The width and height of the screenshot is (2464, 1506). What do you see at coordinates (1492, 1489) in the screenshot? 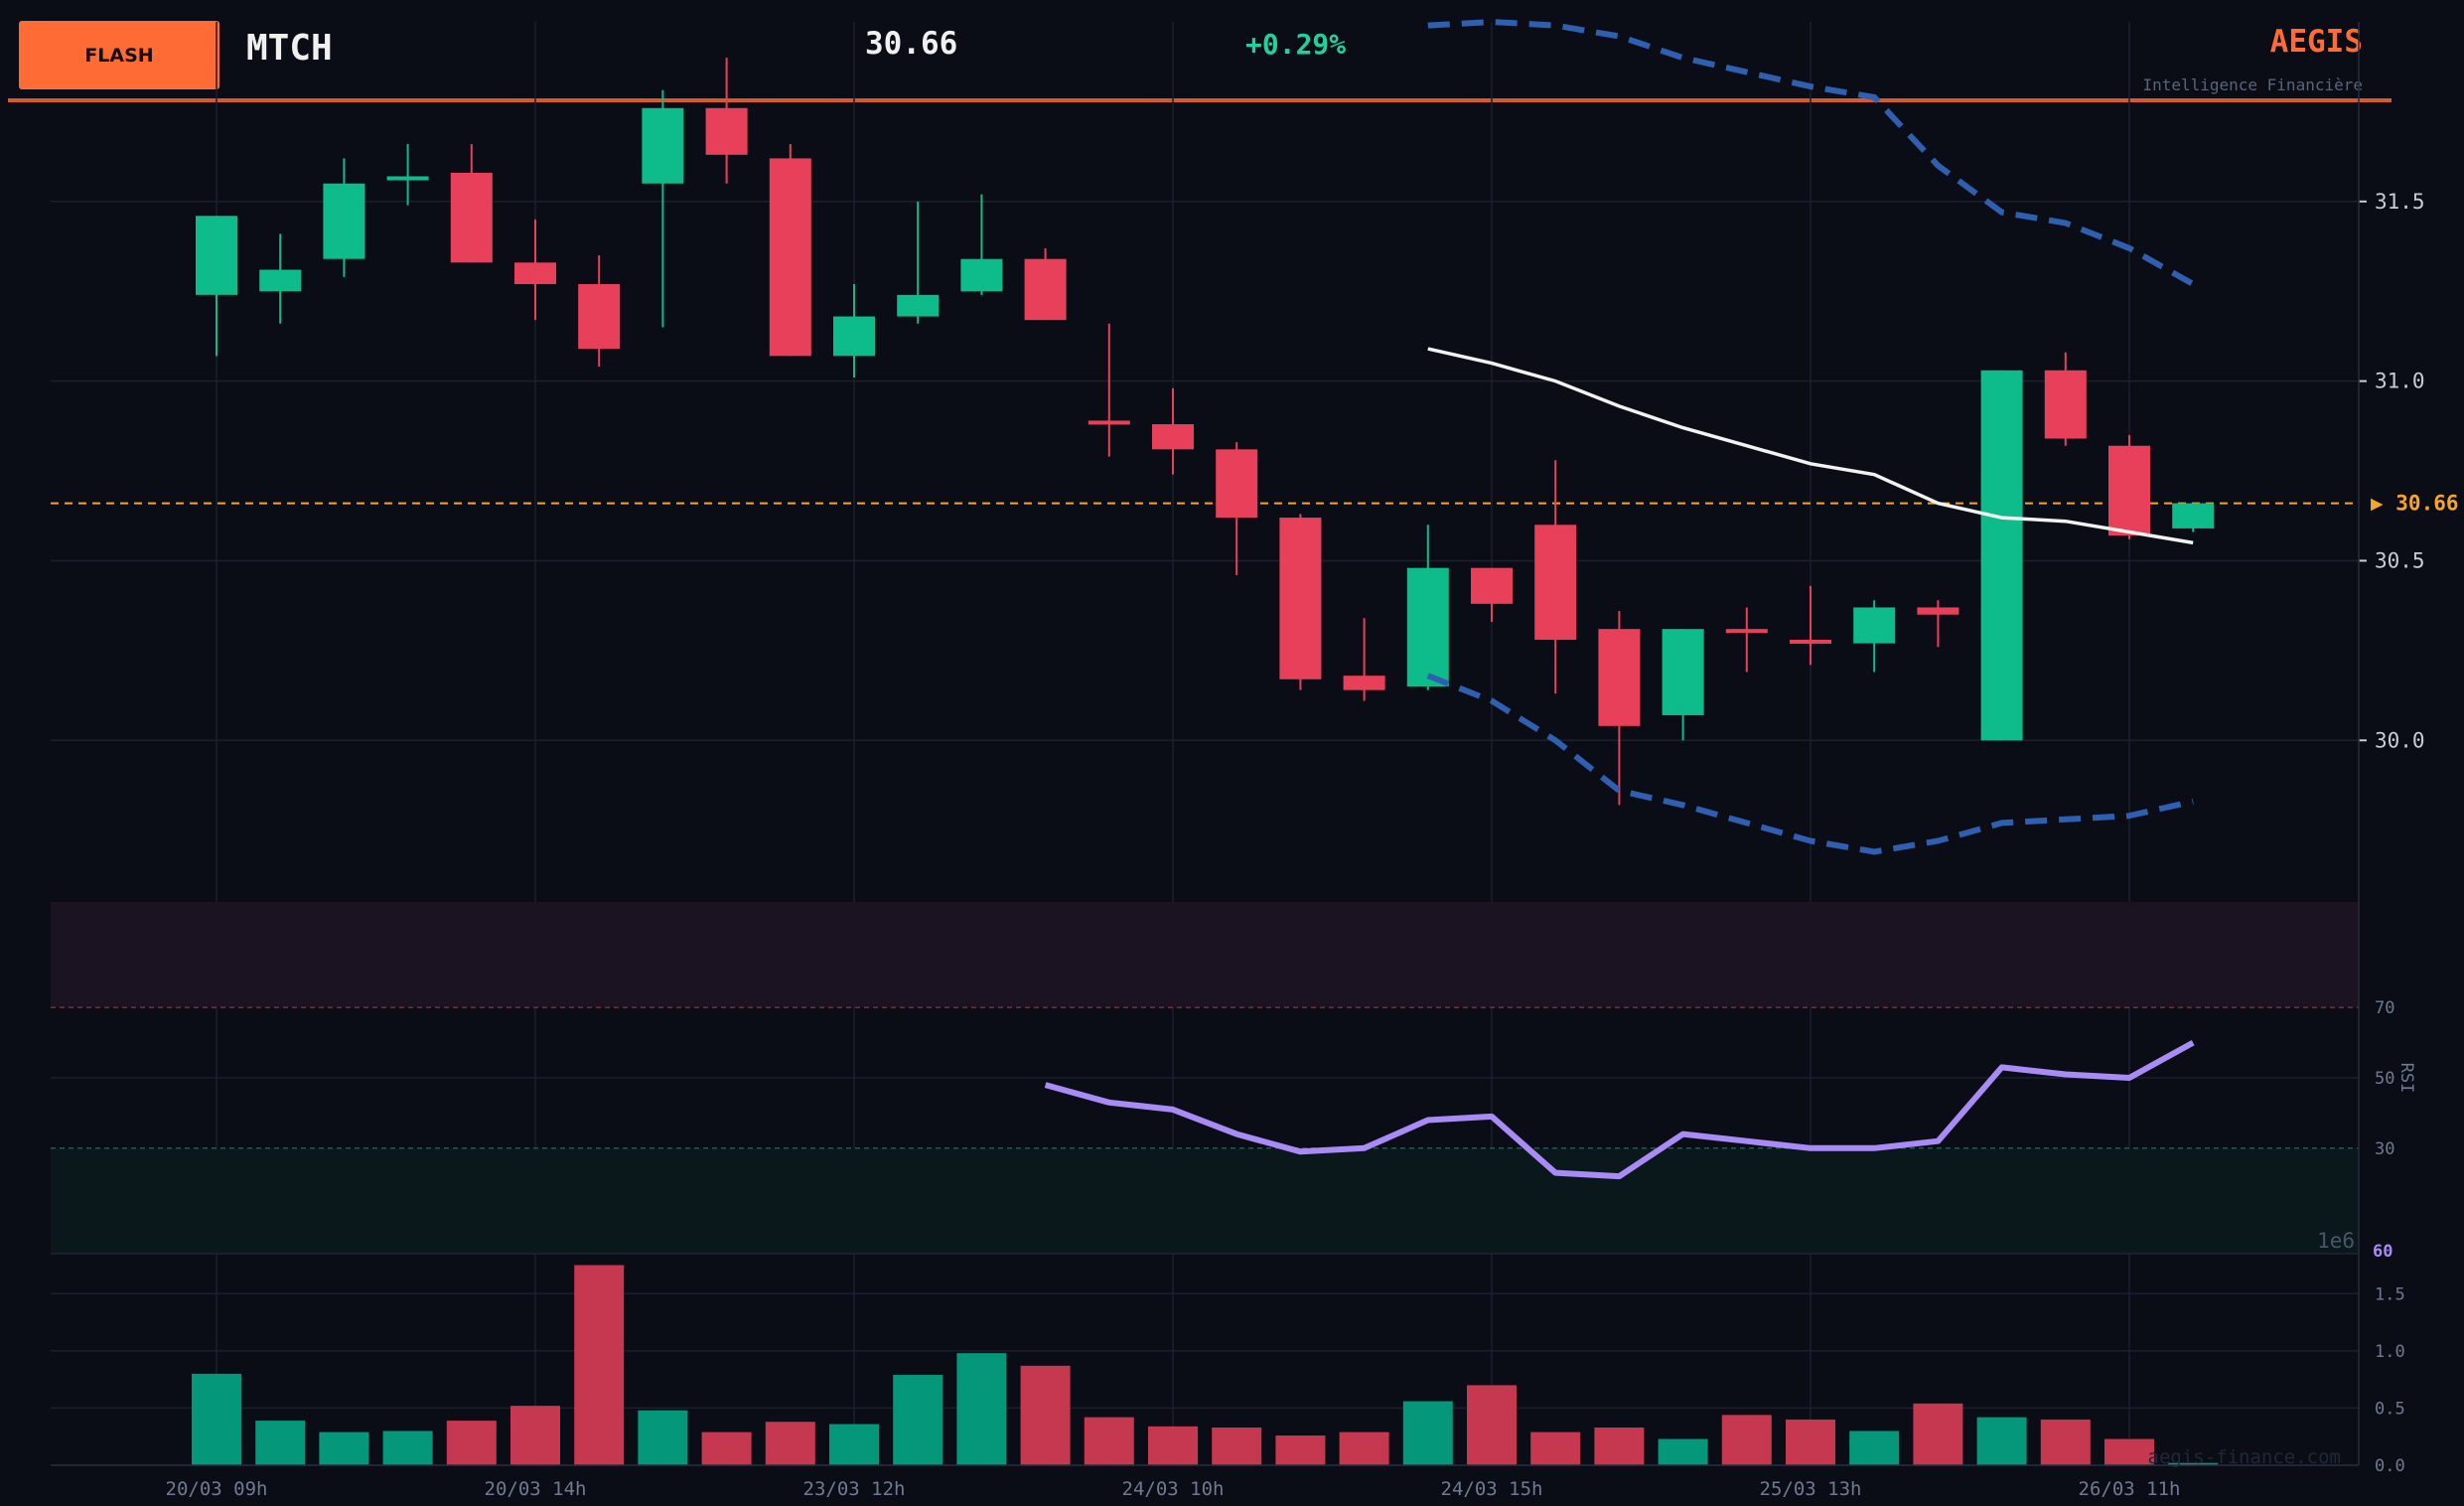
I see `x-tick-label: 24/03 15h` at bounding box center [1492, 1489].